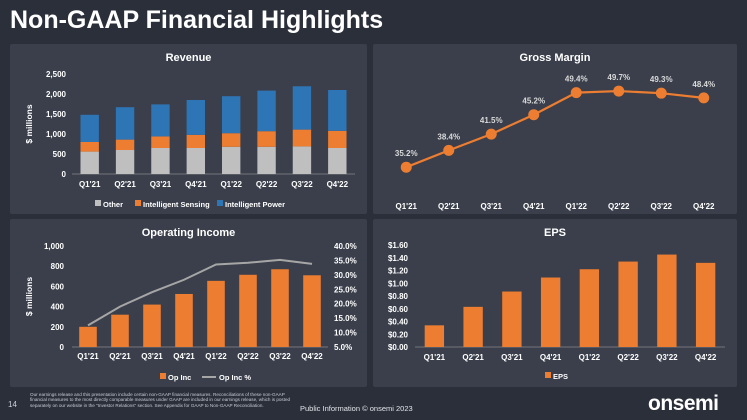  I want to click on y-tick-label: $1.60, so click(398, 245).